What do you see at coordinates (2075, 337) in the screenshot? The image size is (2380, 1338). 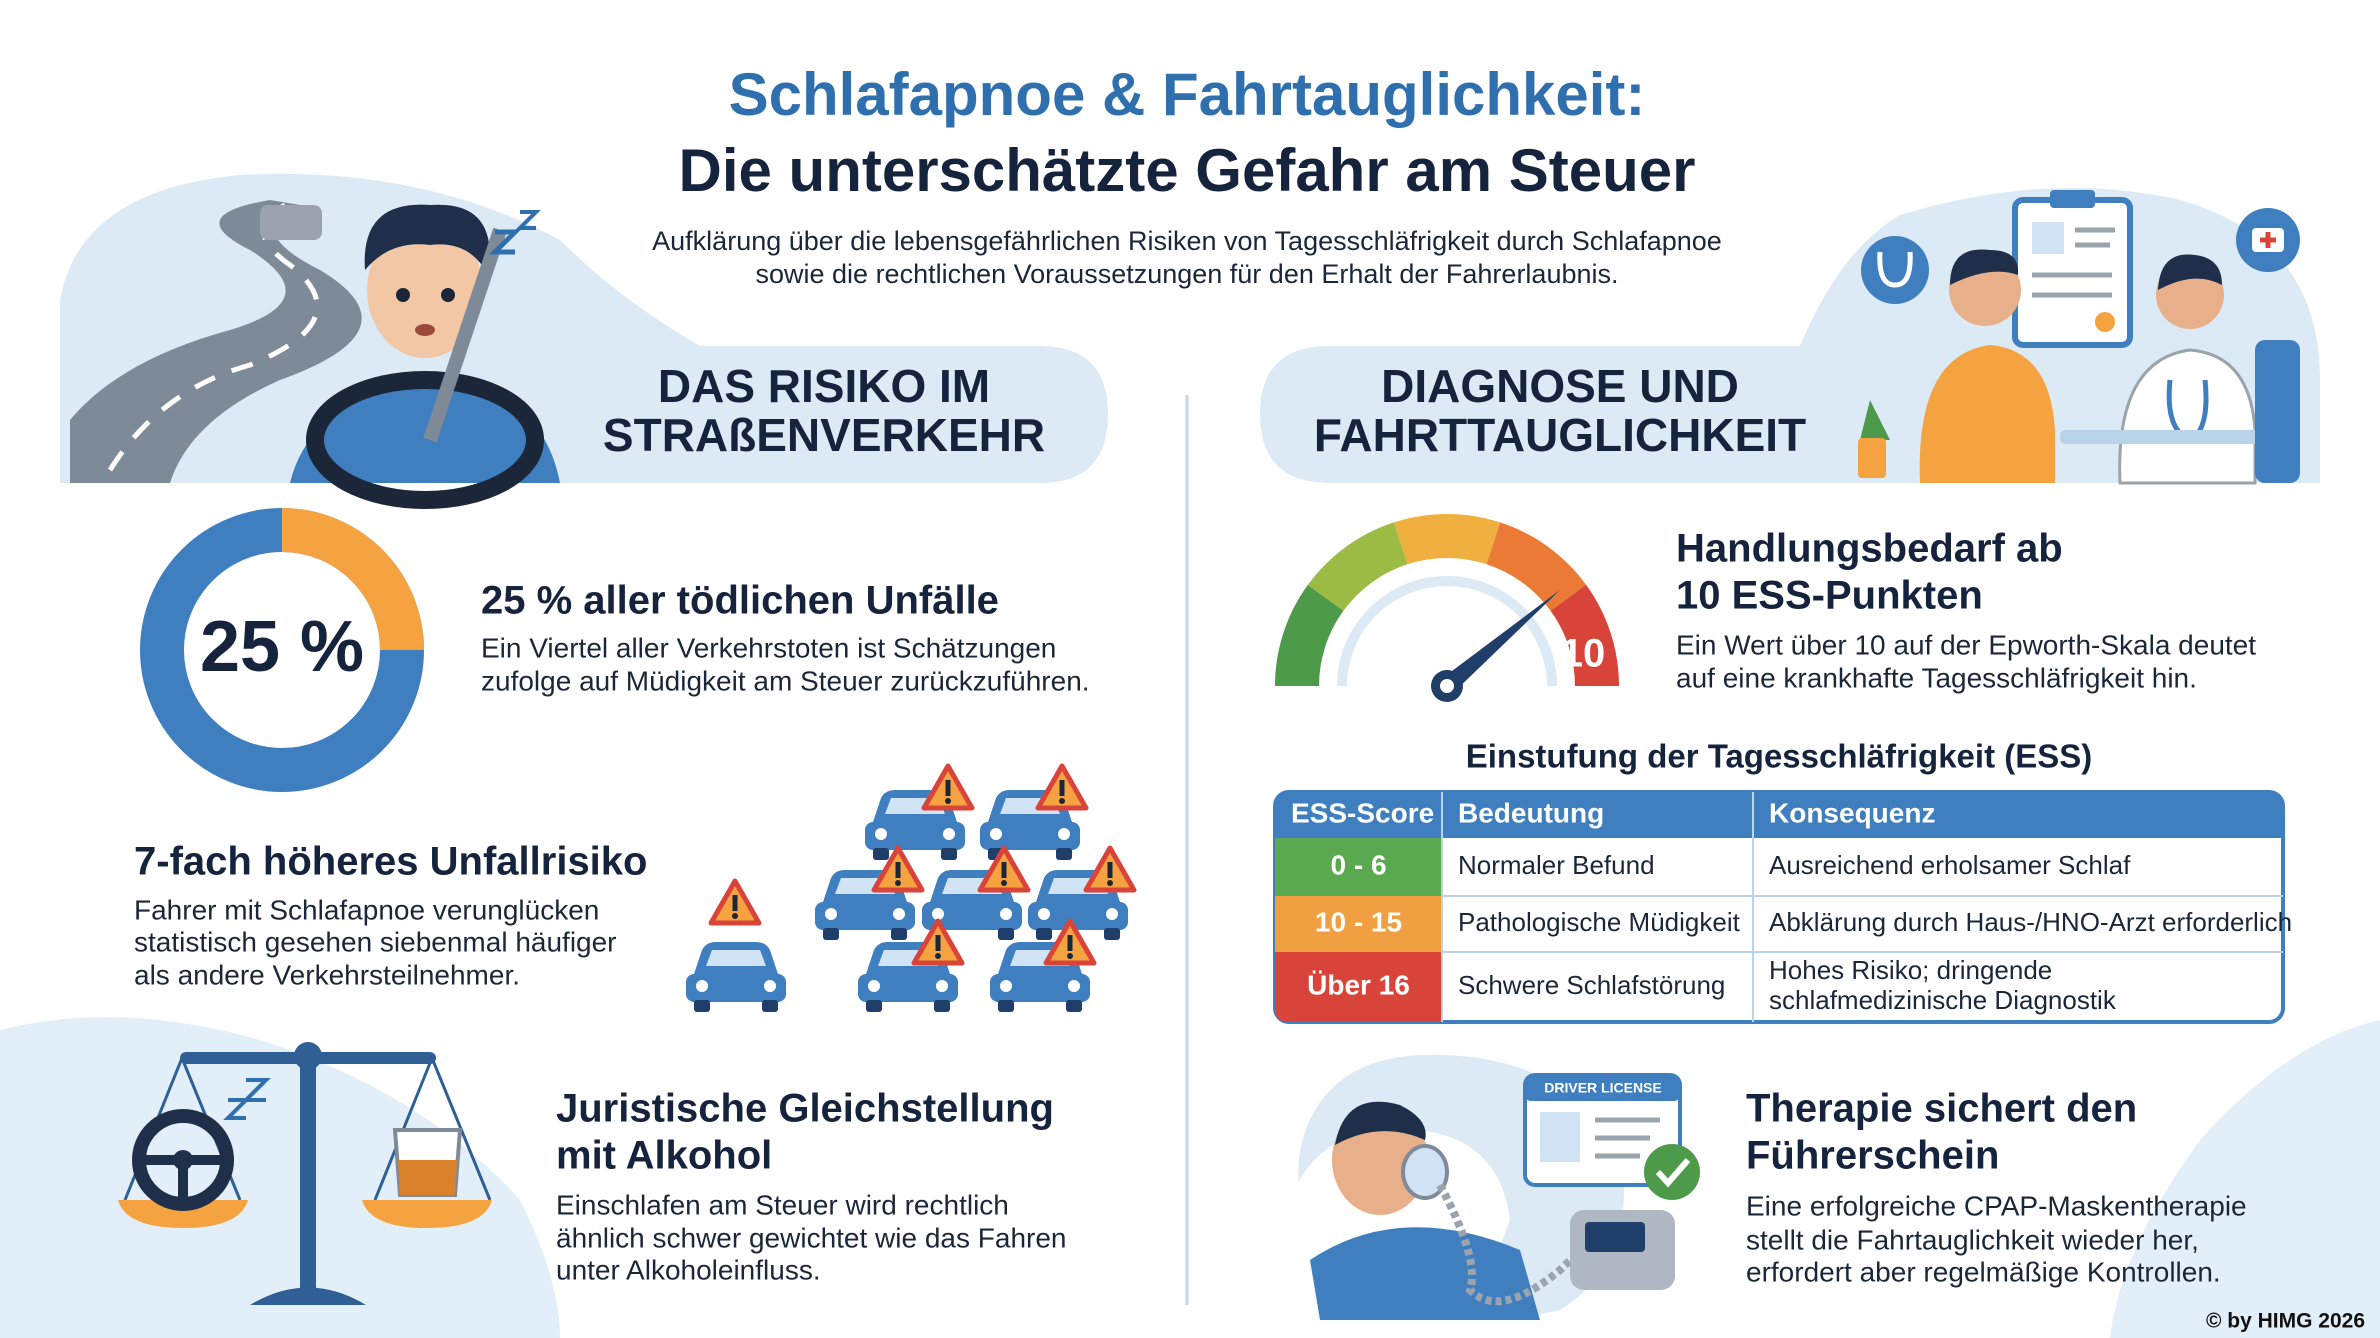 I see `doctor-illustration` at bounding box center [2075, 337].